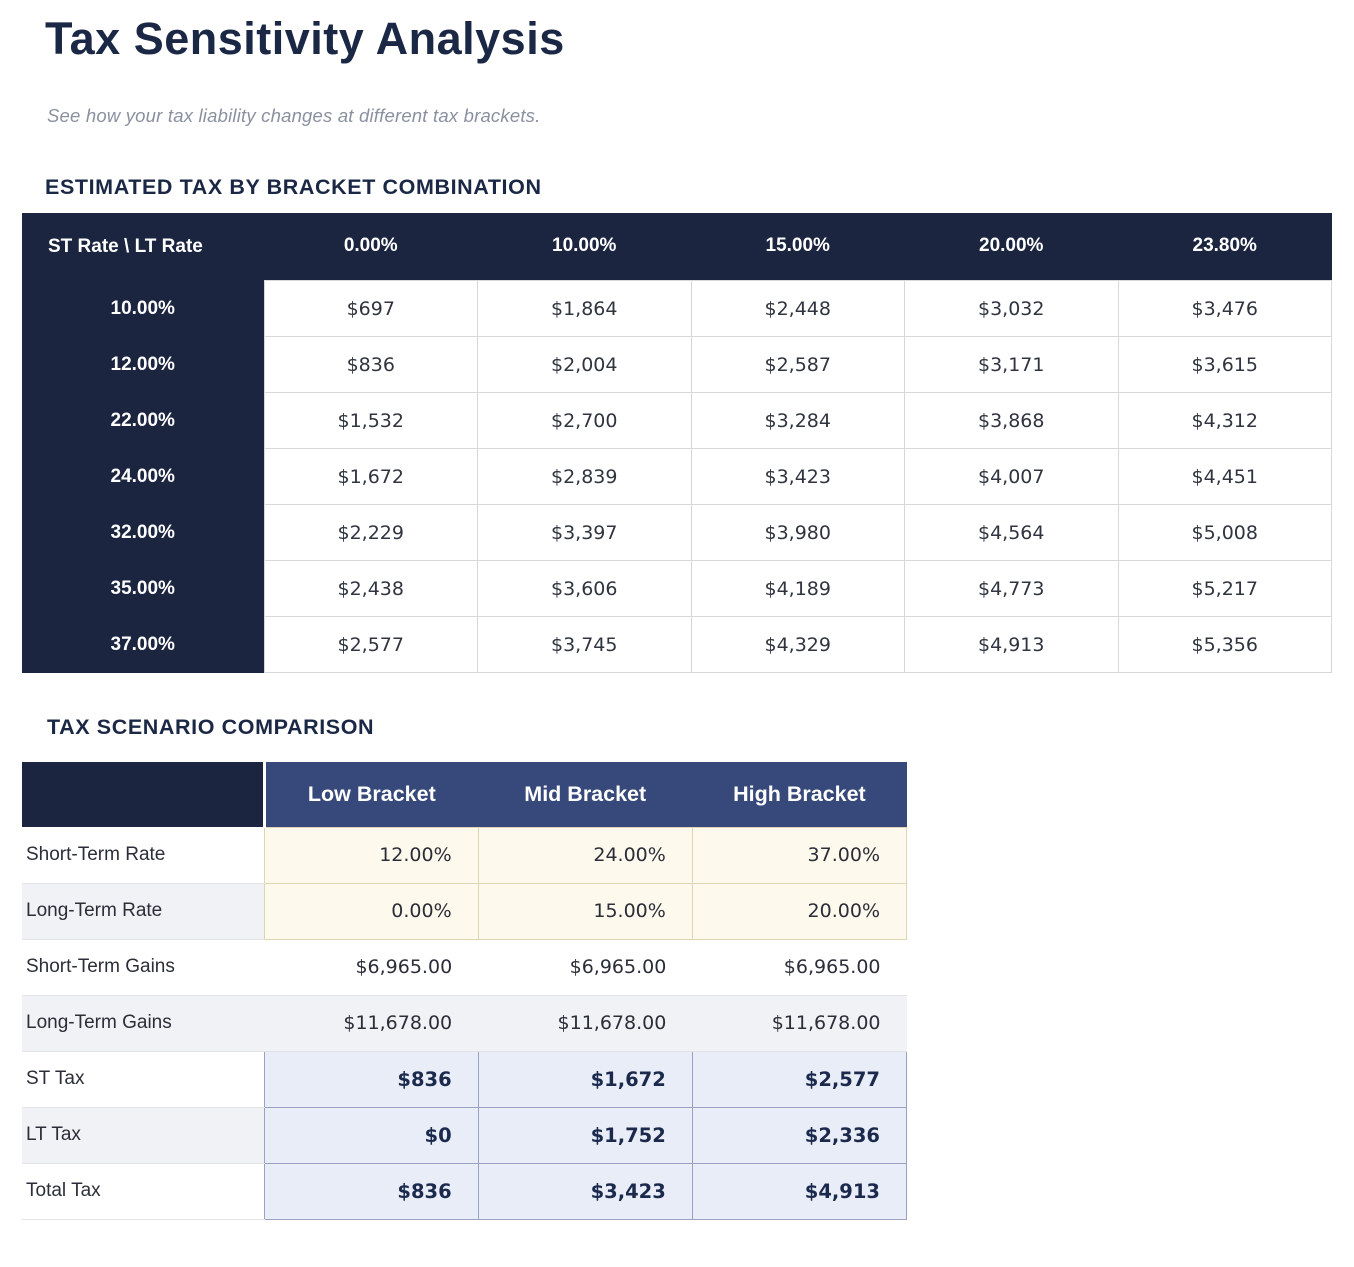 The image size is (1354, 1267). Describe the element at coordinates (143, 1191) in the screenshot. I see `scenario-row-label: Total Tax` at that location.